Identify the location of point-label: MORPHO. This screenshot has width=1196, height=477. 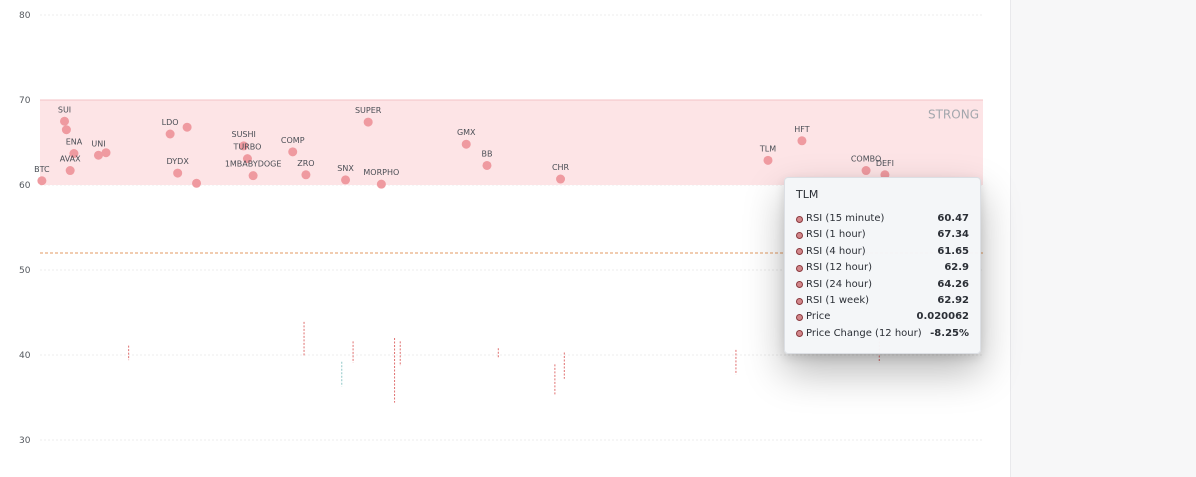
(381, 172).